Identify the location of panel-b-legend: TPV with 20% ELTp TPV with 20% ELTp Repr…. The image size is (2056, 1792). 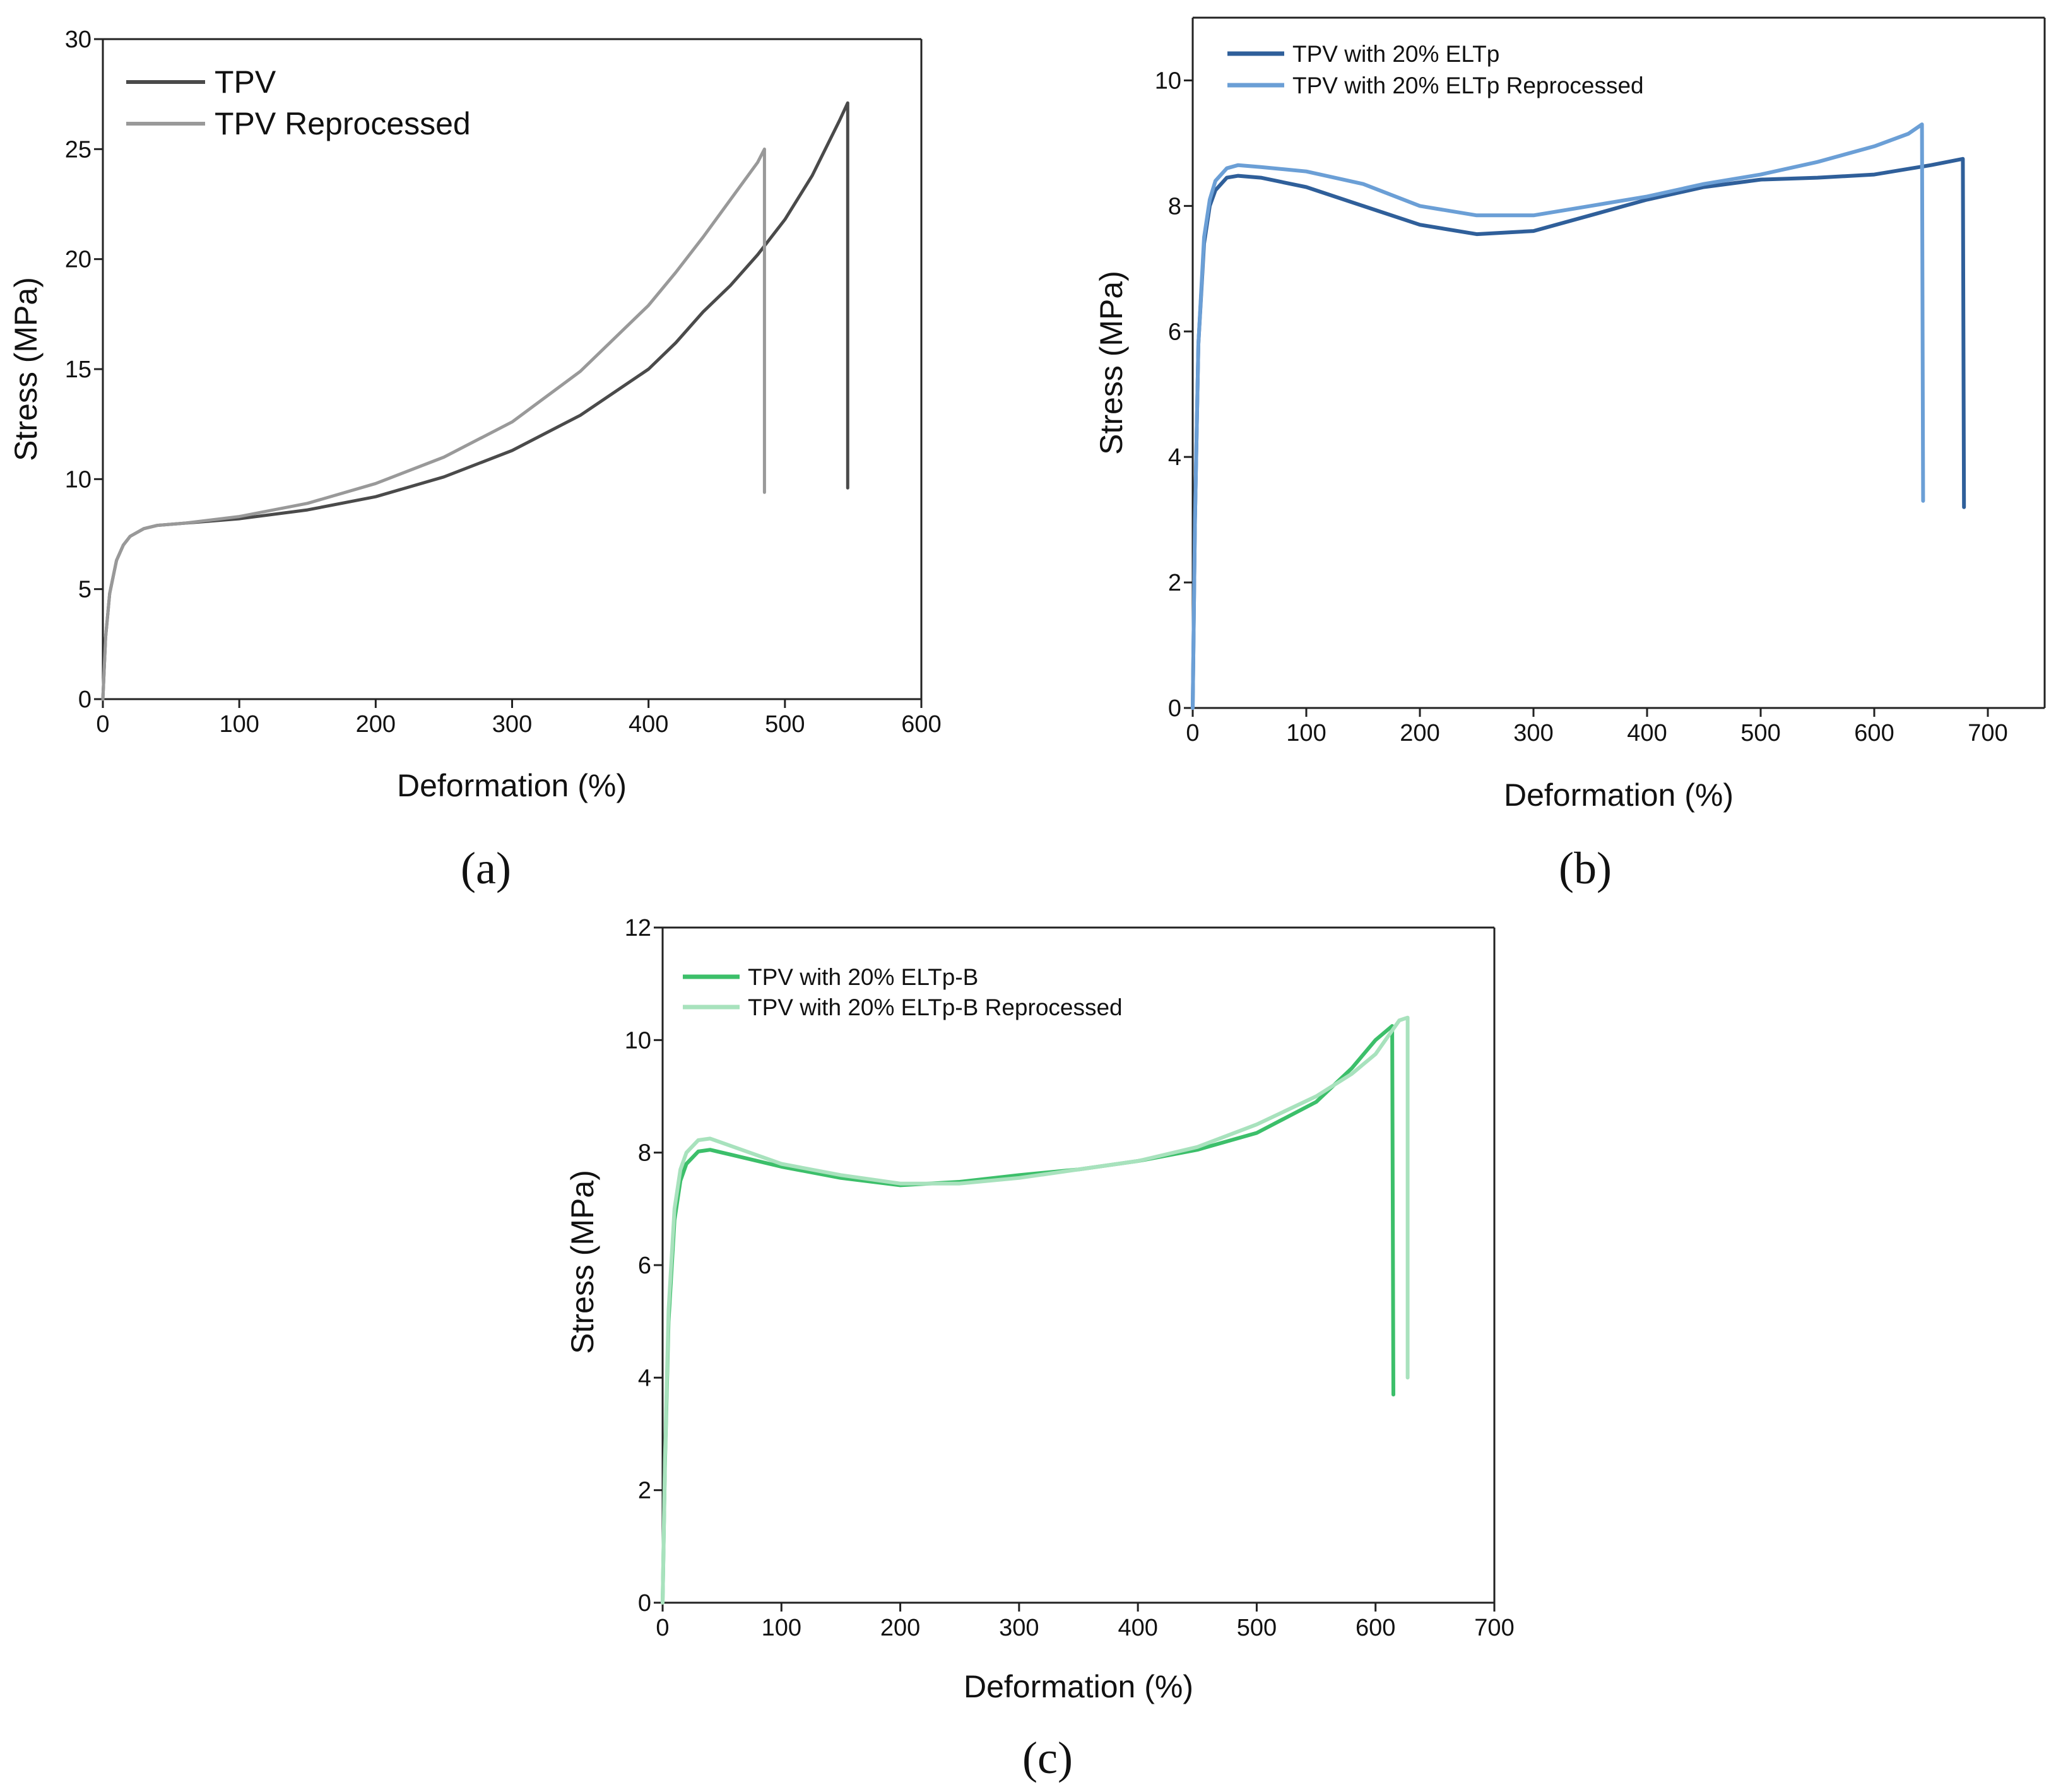
(1435, 70).